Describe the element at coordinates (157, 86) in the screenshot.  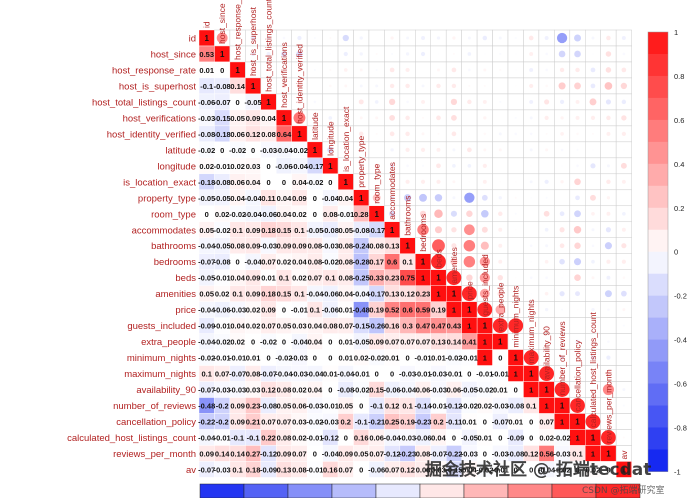
I see `row-label: host_is_superhost` at that location.